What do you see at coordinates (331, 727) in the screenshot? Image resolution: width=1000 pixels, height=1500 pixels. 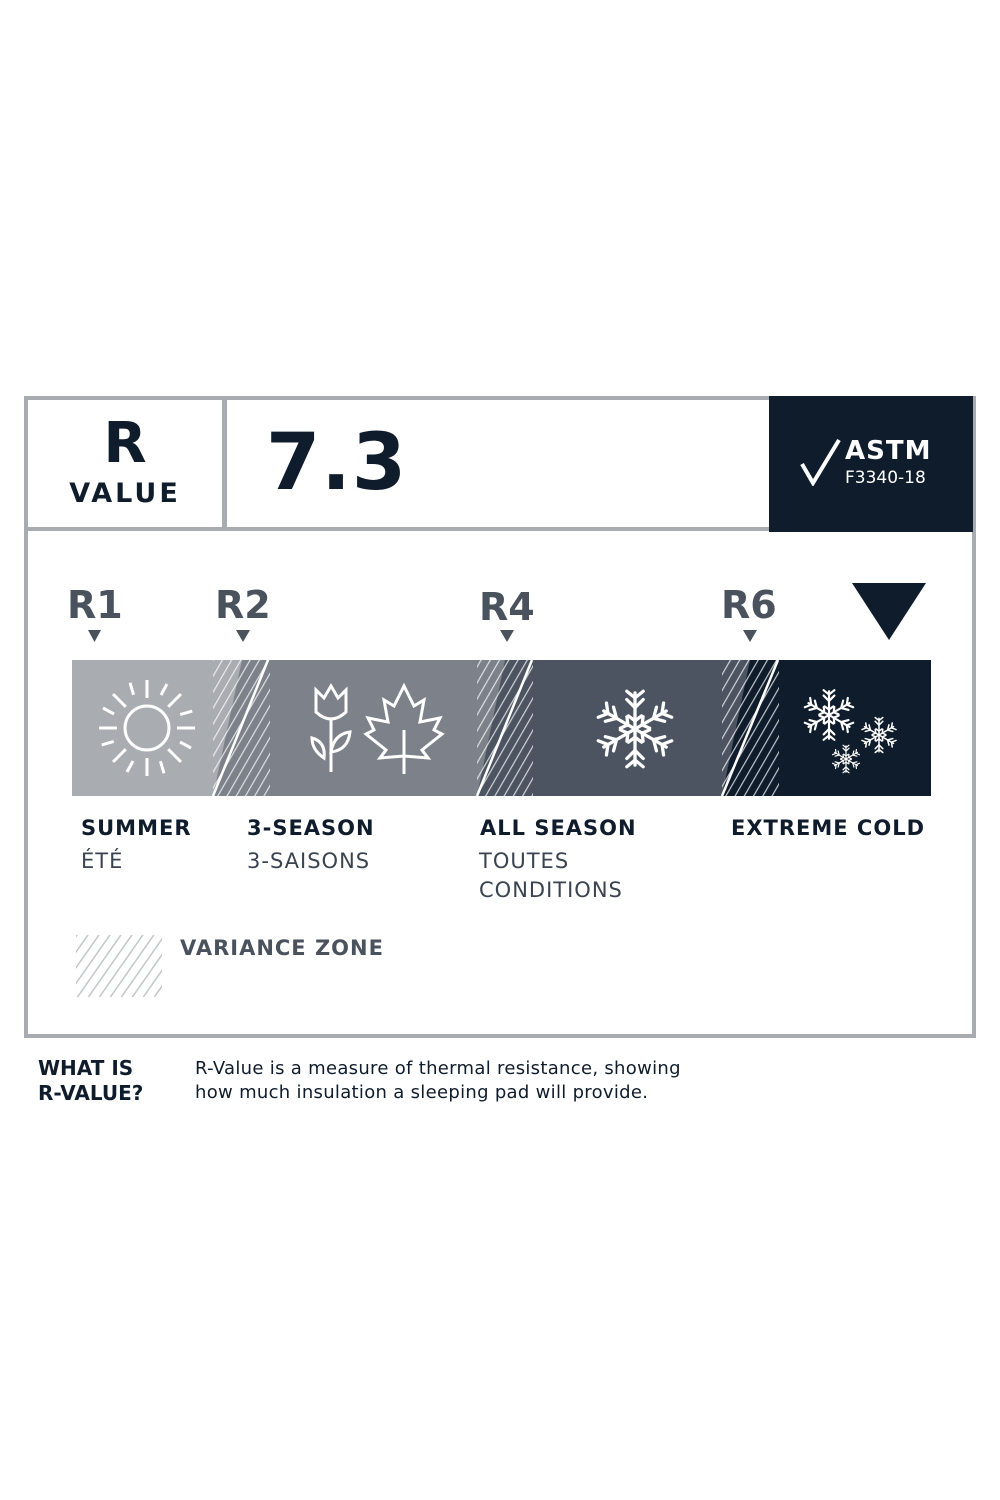 I see `flower-icon` at bounding box center [331, 727].